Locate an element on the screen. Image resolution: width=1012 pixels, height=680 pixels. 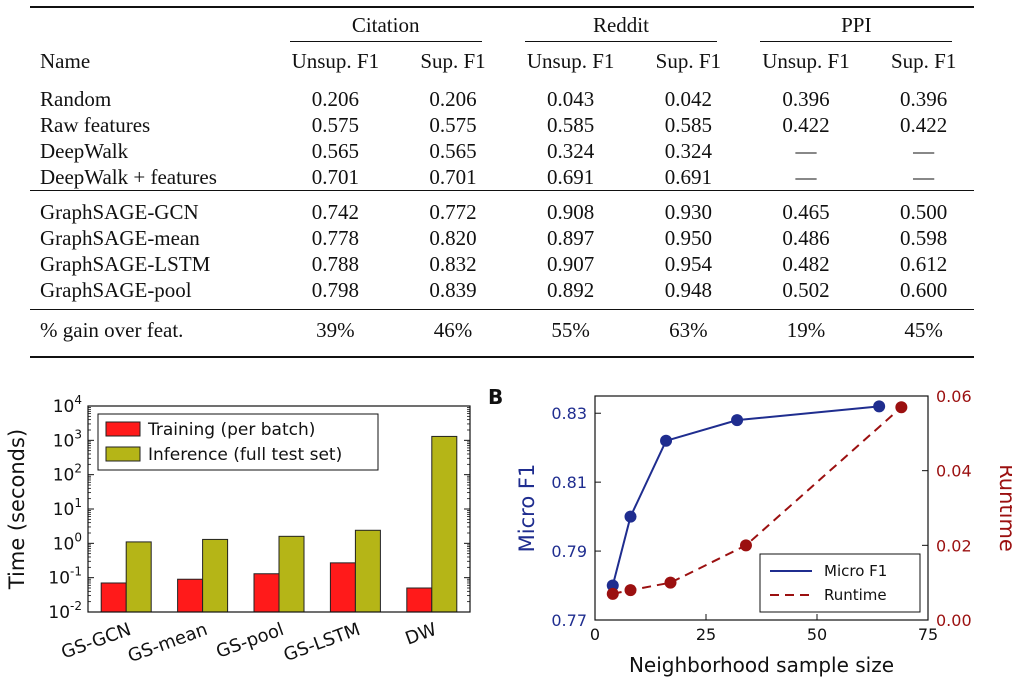
legend-label: Training (per batch) is located at coordinates (231, 430).